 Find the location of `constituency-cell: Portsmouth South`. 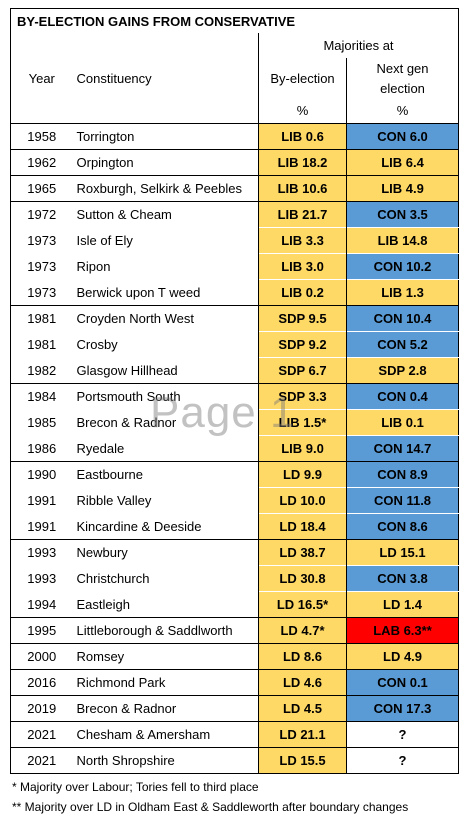

constituency-cell: Portsmouth South is located at coordinates (165, 396).